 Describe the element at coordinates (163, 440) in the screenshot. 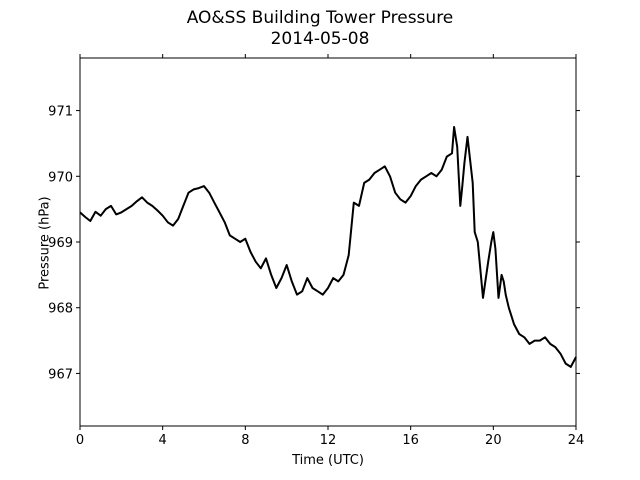

I see `x-tick-label: 4` at that location.